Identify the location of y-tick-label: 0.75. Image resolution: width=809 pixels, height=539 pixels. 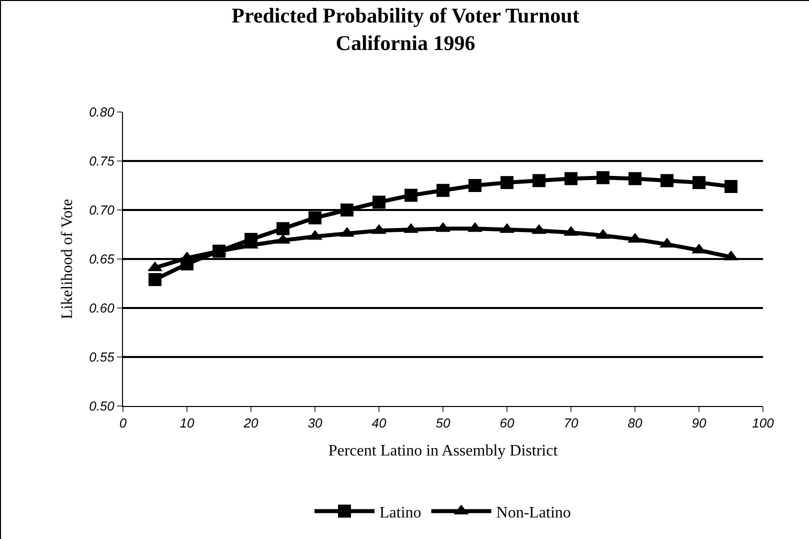
(102, 161).